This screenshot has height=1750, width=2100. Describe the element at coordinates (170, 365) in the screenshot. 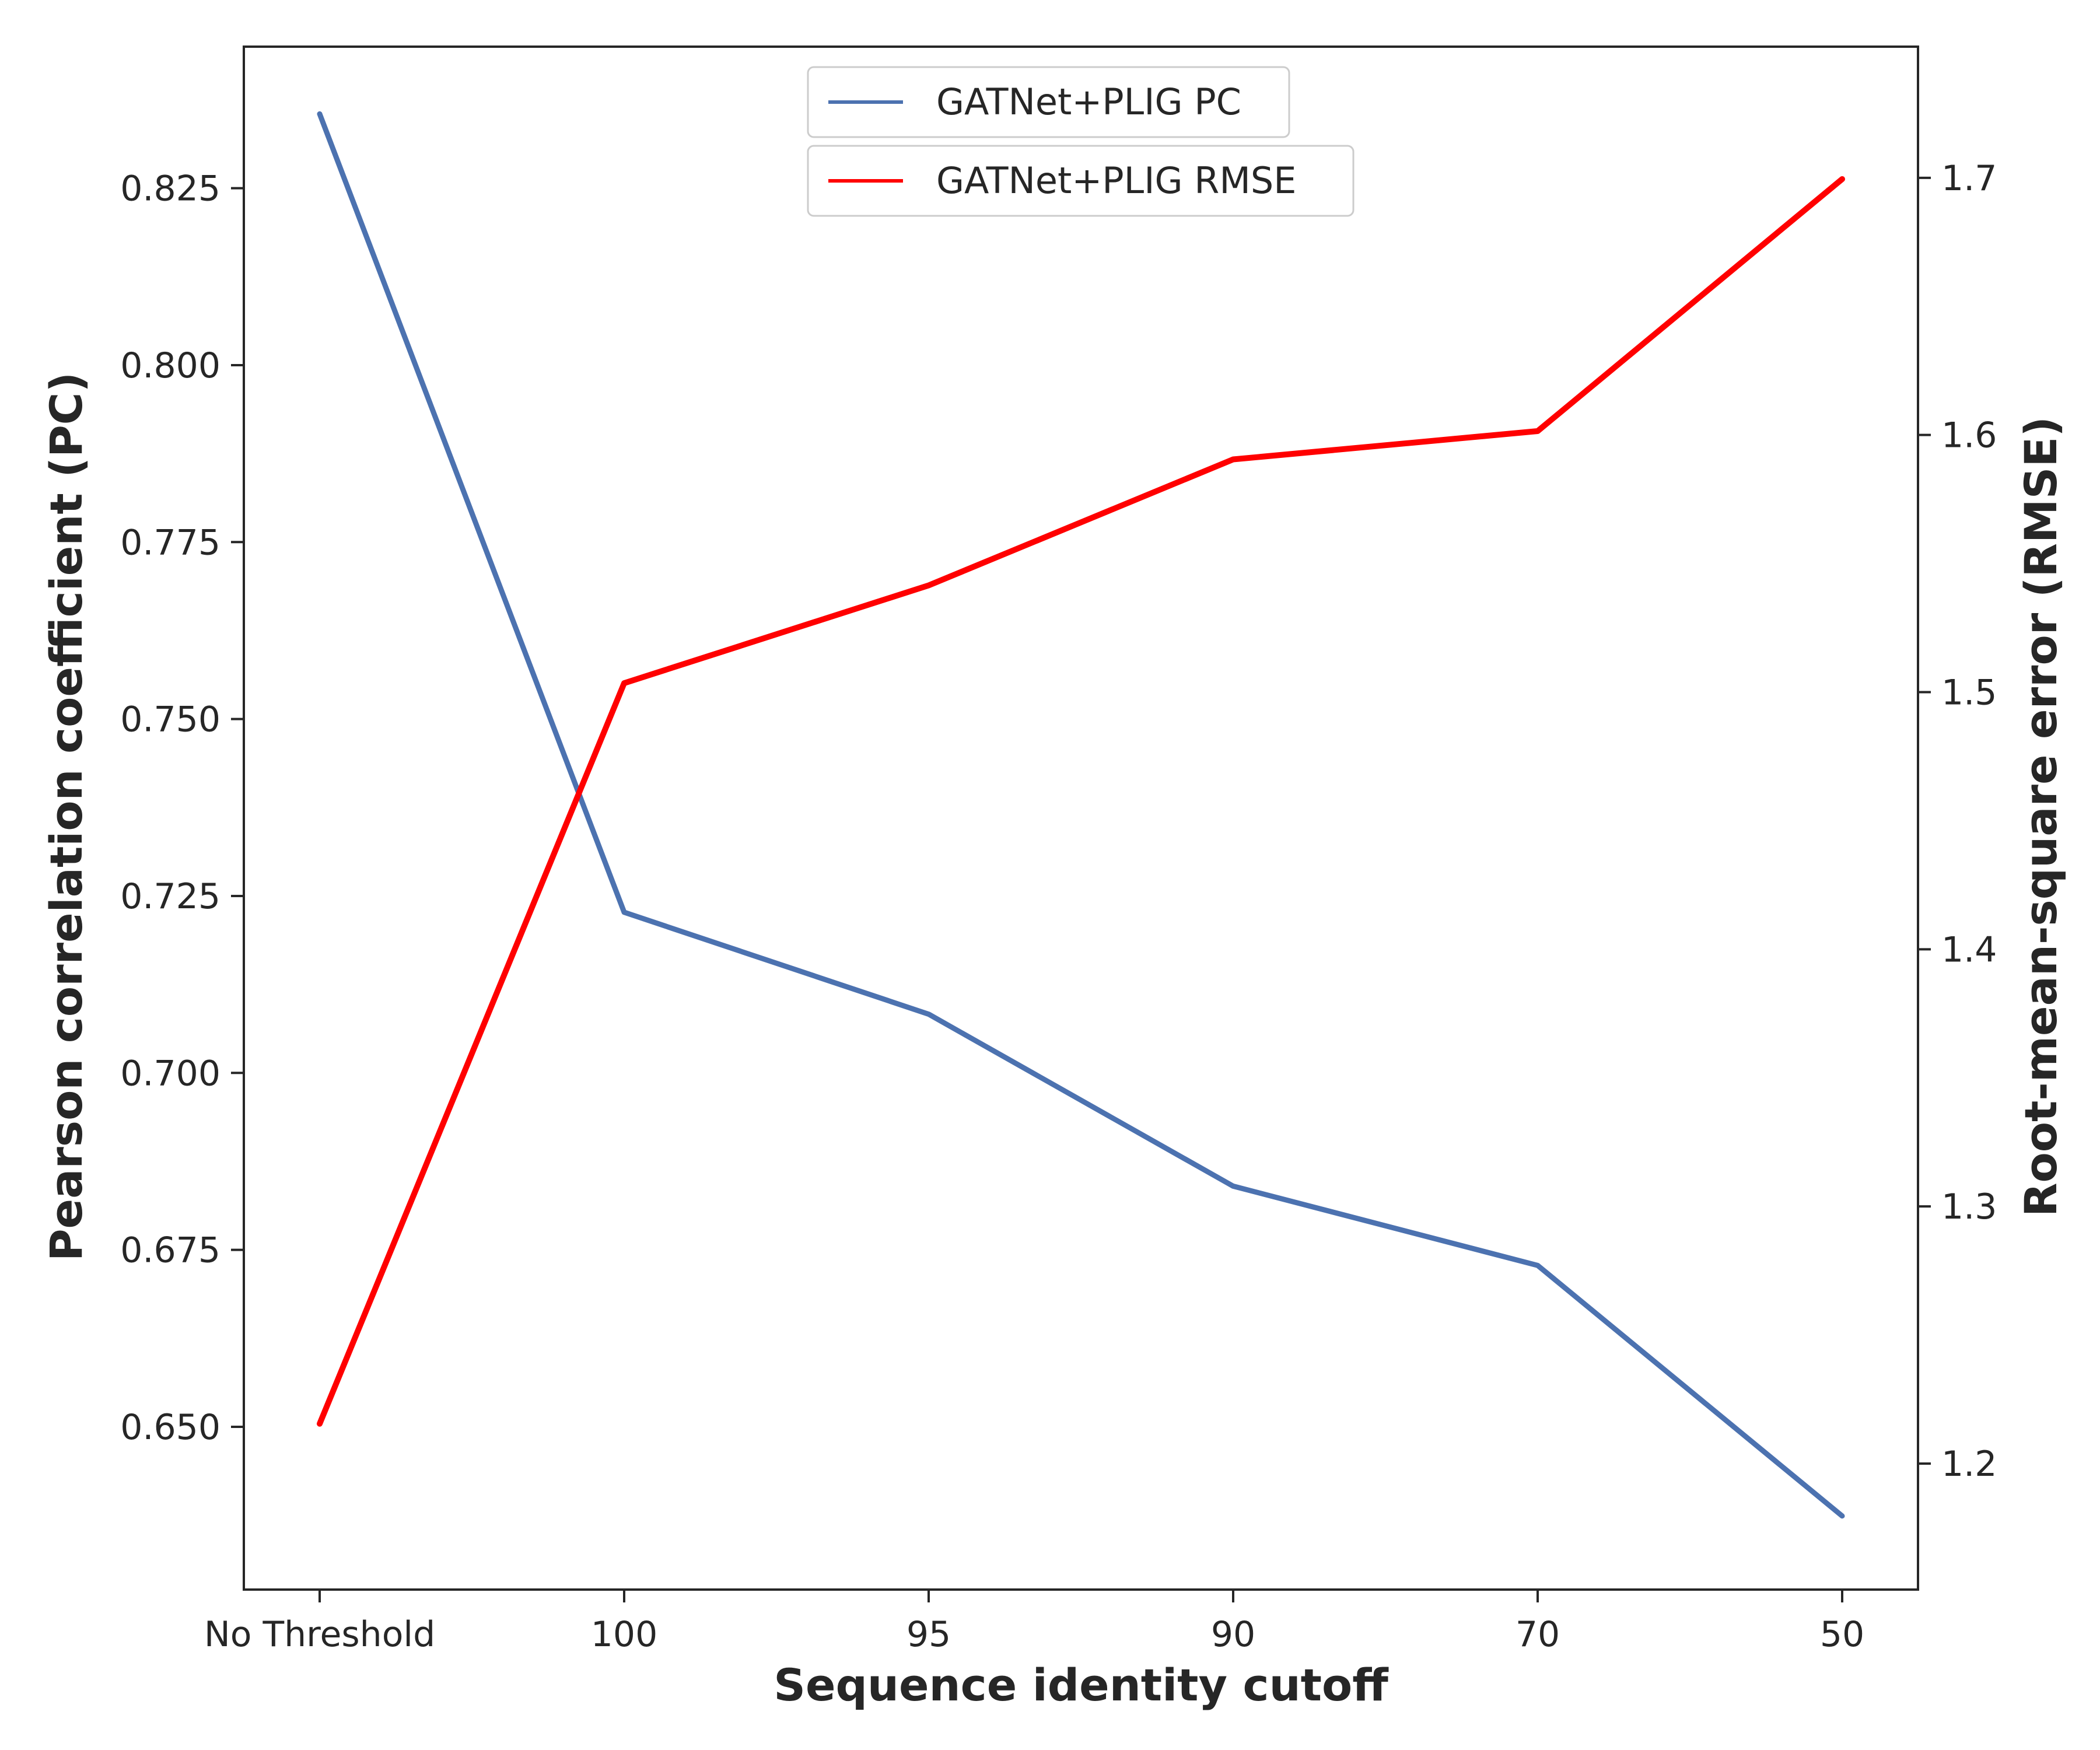

I see `y-left-tick-label: 0.800` at that location.